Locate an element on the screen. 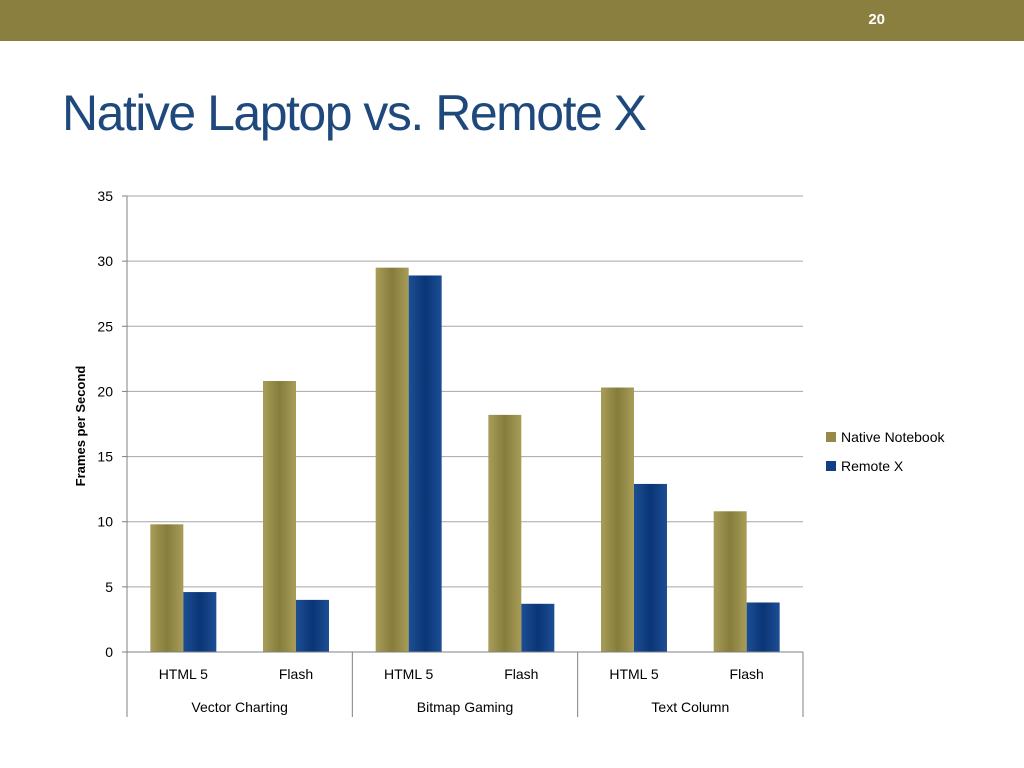  y-tick-label: 10 is located at coordinates (105, 522).